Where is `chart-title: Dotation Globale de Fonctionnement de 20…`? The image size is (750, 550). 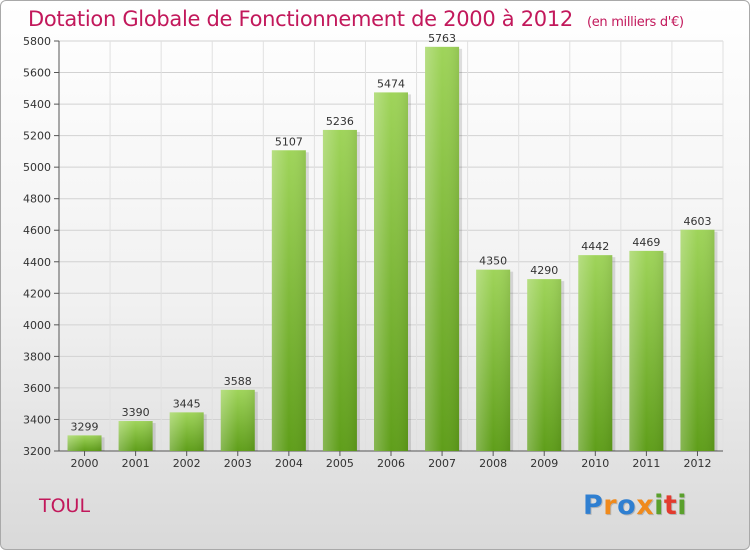
chart-title: Dotation Globale de Fonctionnement de 20… is located at coordinates (356, 19).